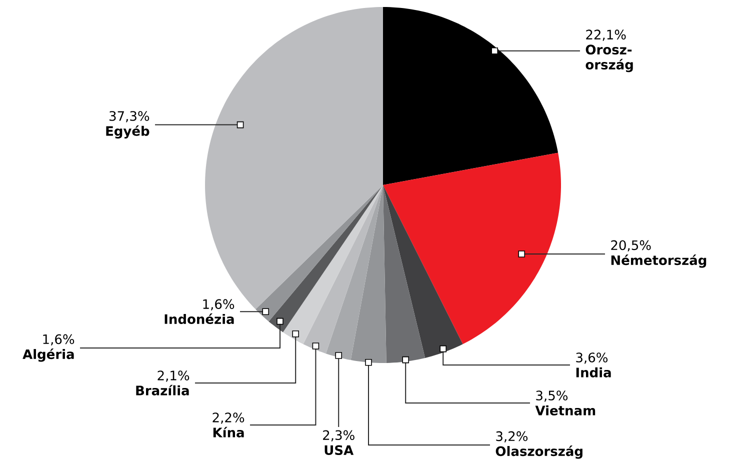 Image resolution: width=735 pixels, height=465 pixels. Describe the element at coordinates (128, 132) in the screenshot. I see `slice-label: Egyéb` at that location.